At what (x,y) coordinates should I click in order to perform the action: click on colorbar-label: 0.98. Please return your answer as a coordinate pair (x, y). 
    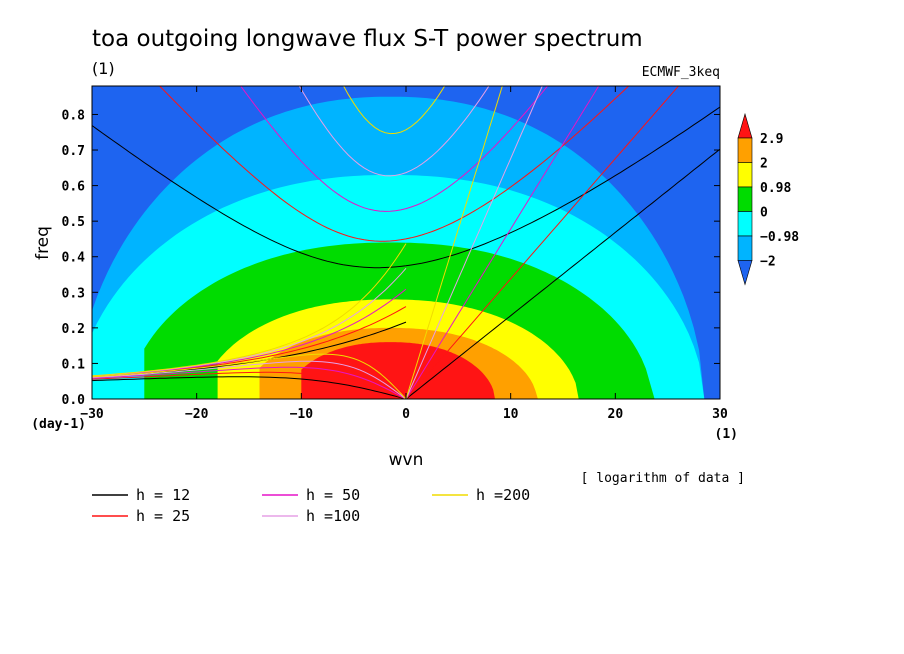
    Looking at the image, I should click on (775, 188).